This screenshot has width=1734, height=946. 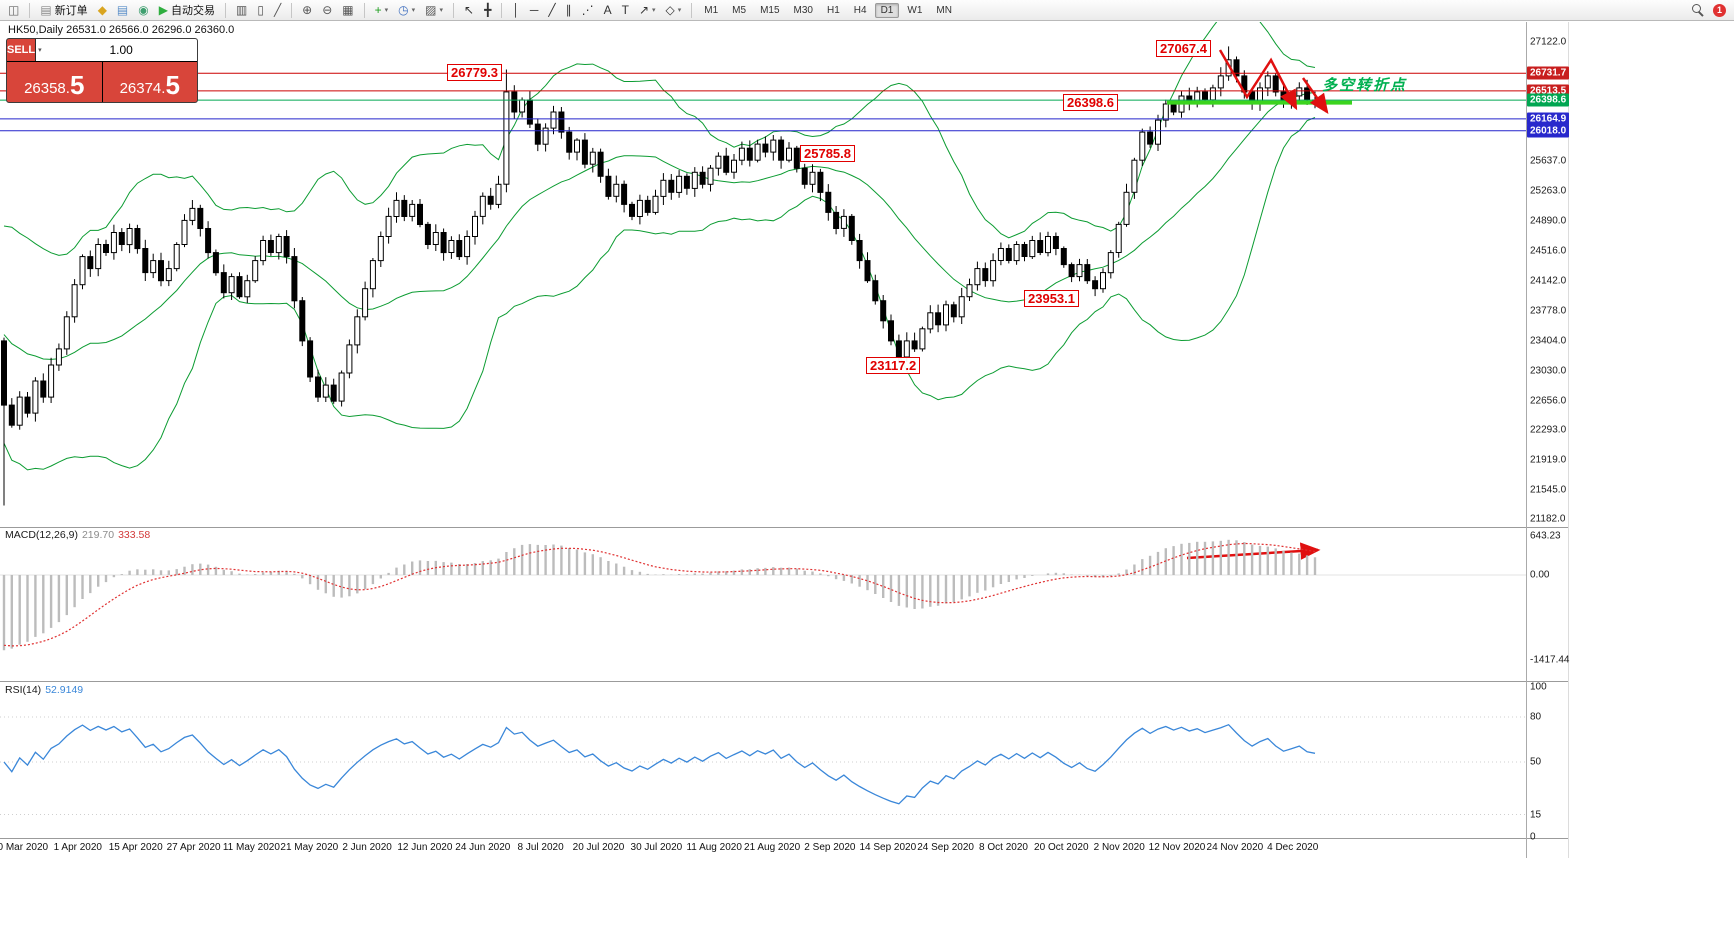 I want to click on timeframe-h1: H1, so click(x=833, y=10).